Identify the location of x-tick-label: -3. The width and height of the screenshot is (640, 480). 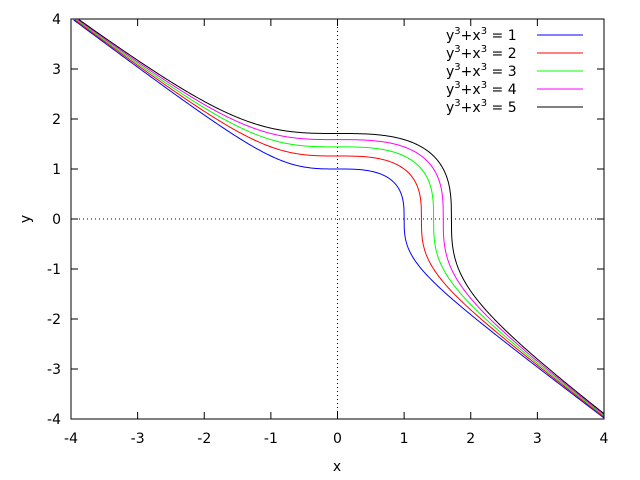
(138, 439).